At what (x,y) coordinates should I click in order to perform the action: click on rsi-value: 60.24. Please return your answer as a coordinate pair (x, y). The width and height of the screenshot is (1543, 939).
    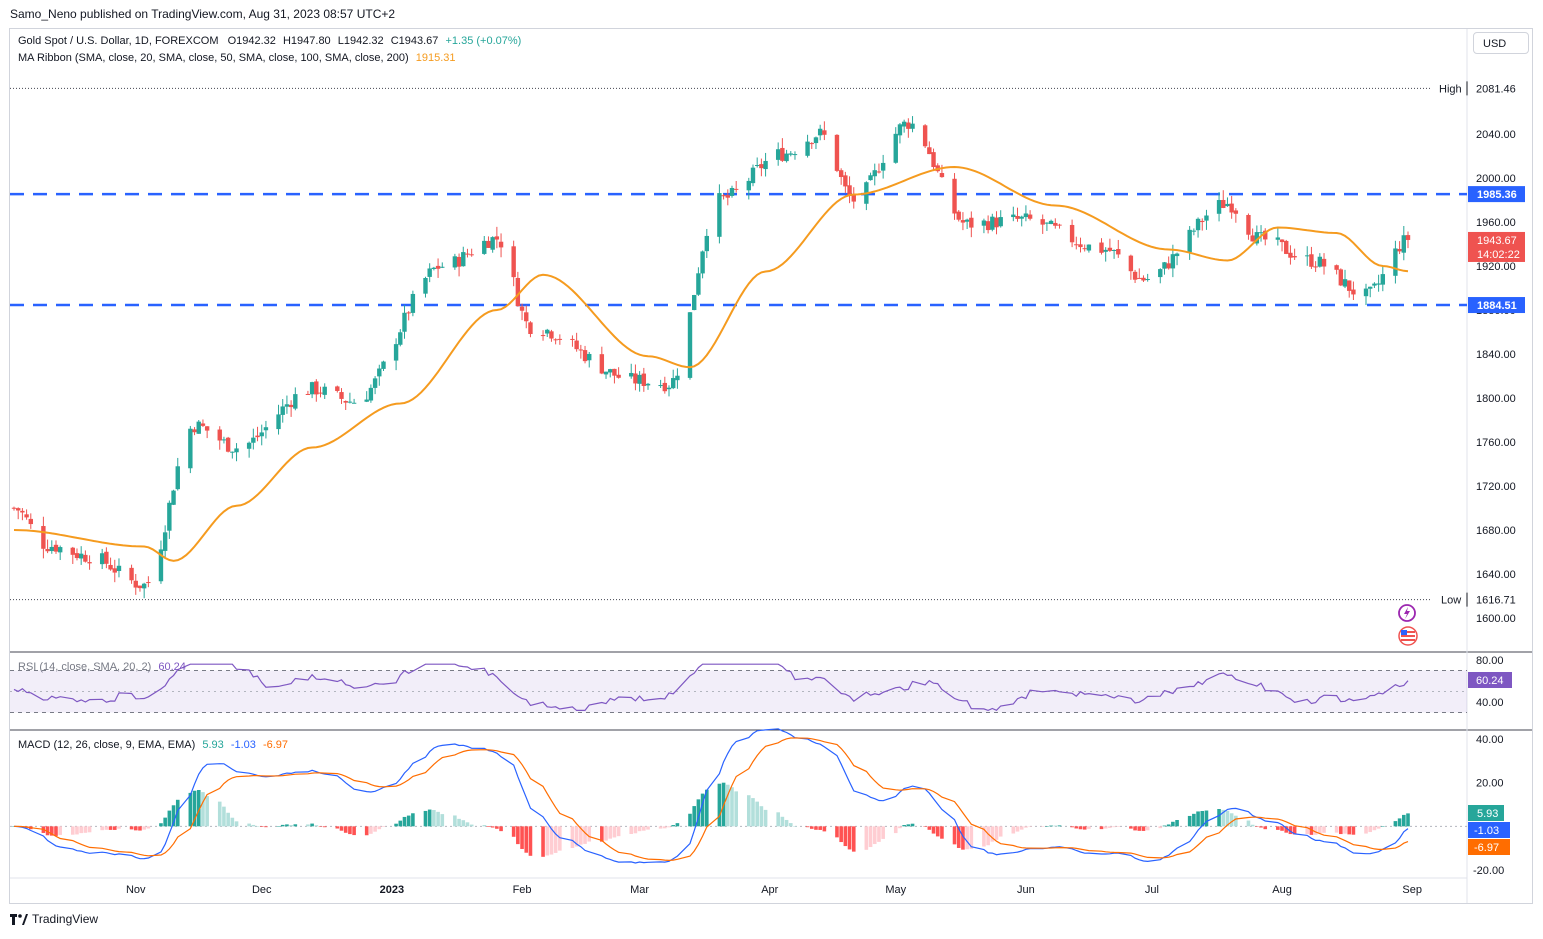
    Looking at the image, I should click on (172, 667).